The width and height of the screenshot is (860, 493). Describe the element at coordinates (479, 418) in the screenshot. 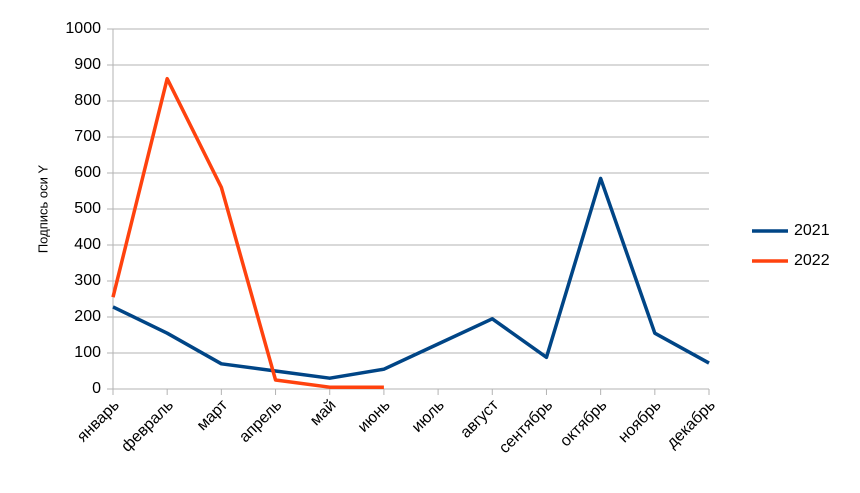

I see `x-tick-label: август` at that location.